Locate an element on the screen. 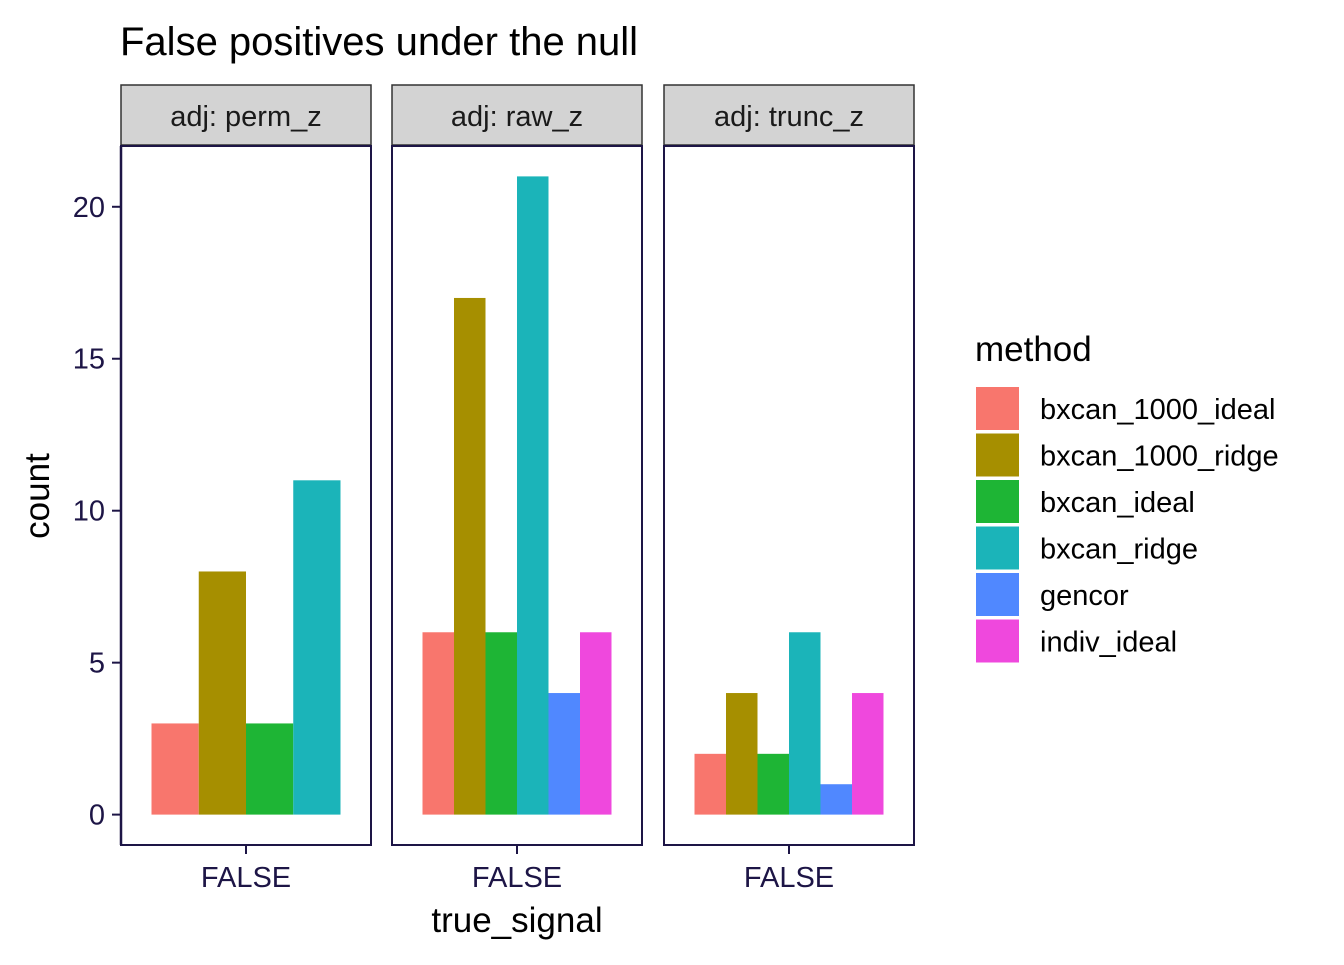 This screenshot has height=965, width=1344. legend-item-bxcan_1000_ridge: bxcan_1000_ridge is located at coordinates (1127, 455).